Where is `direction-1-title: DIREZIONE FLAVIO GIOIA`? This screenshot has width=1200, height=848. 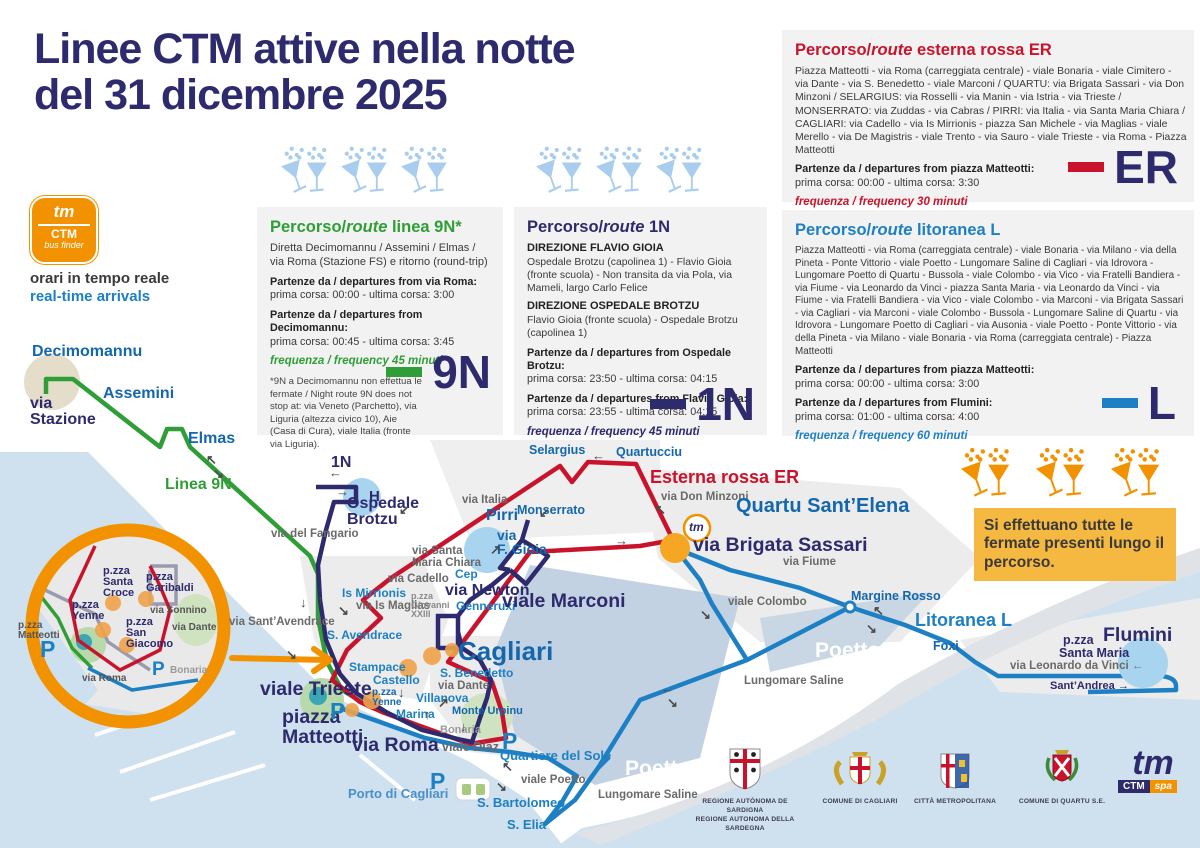
direction-1-title: DIREZIONE FLAVIO GIOIA is located at coordinates (595, 248).